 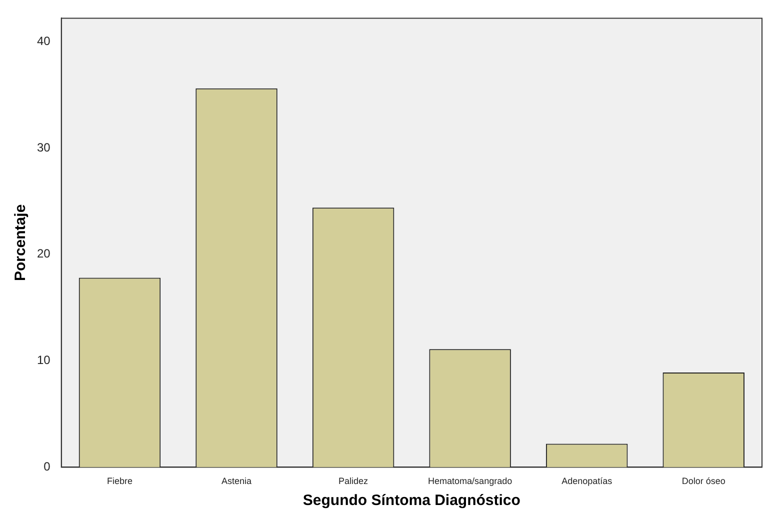 I want to click on x-tick-label: Palidez, so click(x=353, y=481).